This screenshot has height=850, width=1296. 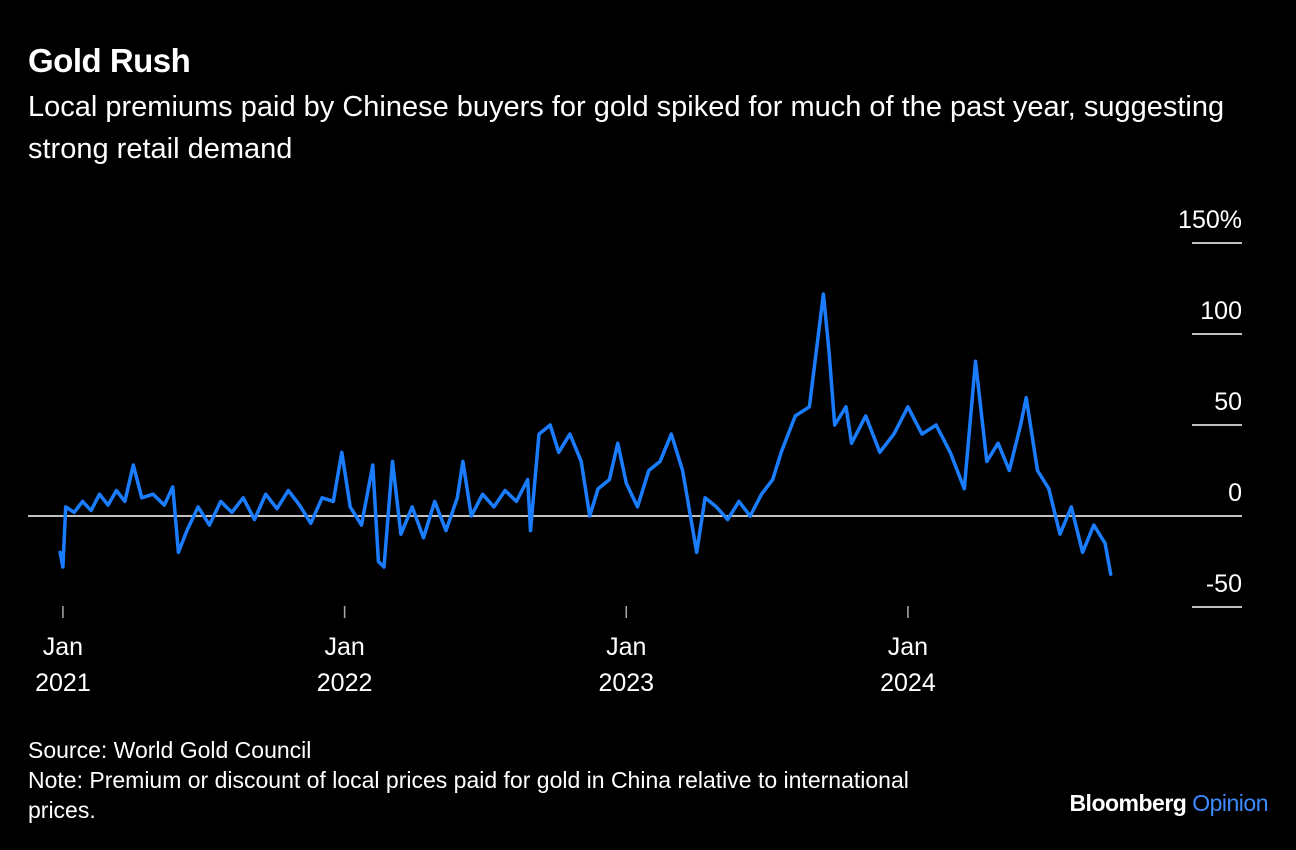 What do you see at coordinates (1128, 803) in the screenshot?
I see `brand-name: Bloomberg` at bounding box center [1128, 803].